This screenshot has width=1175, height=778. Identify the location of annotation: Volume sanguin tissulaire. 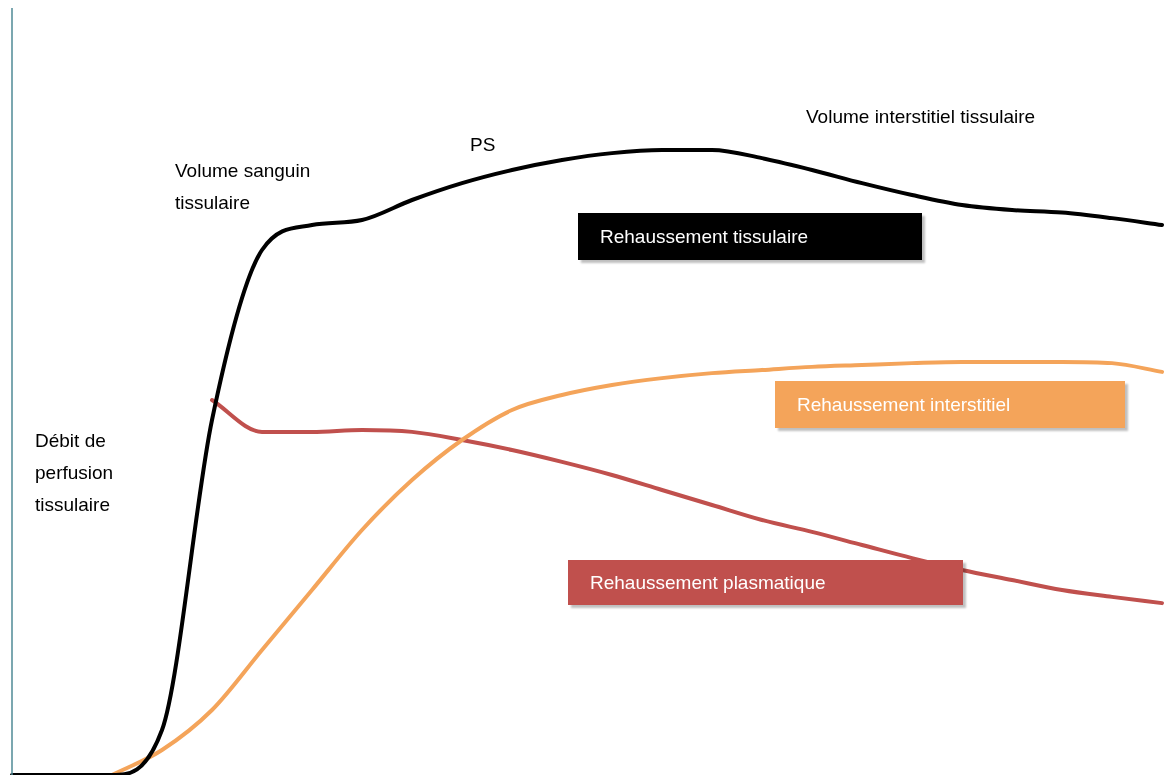
(243, 187).